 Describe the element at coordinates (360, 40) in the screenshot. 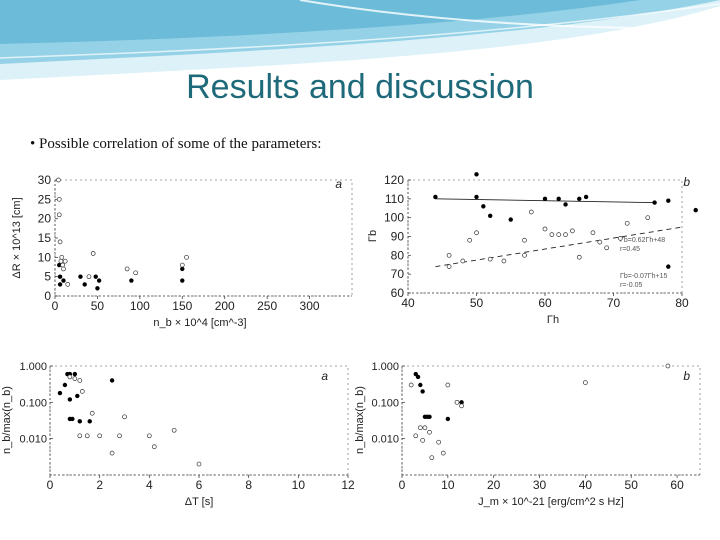

I see `header-banner` at that location.